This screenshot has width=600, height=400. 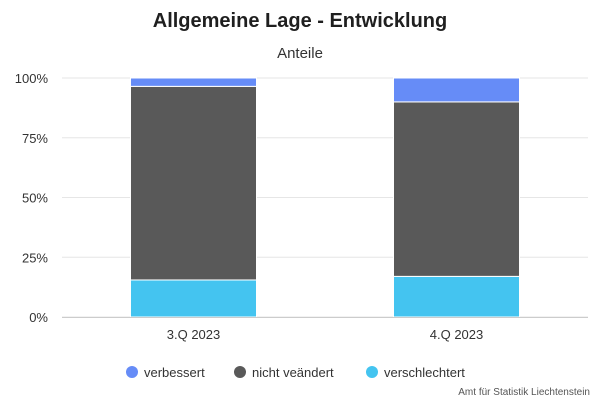 What do you see at coordinates (32, 78) in the screenshot?
I see `y-tick-label: 100%` at bounding box center [32, 78].